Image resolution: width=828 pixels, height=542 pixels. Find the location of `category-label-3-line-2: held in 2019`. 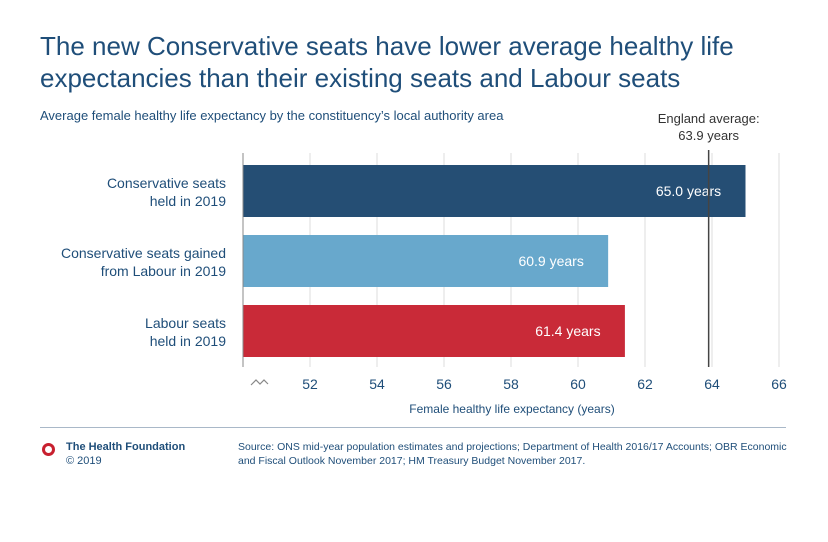

category-label-3-line-2: held in 2019 is located at coordinates (188, 341).